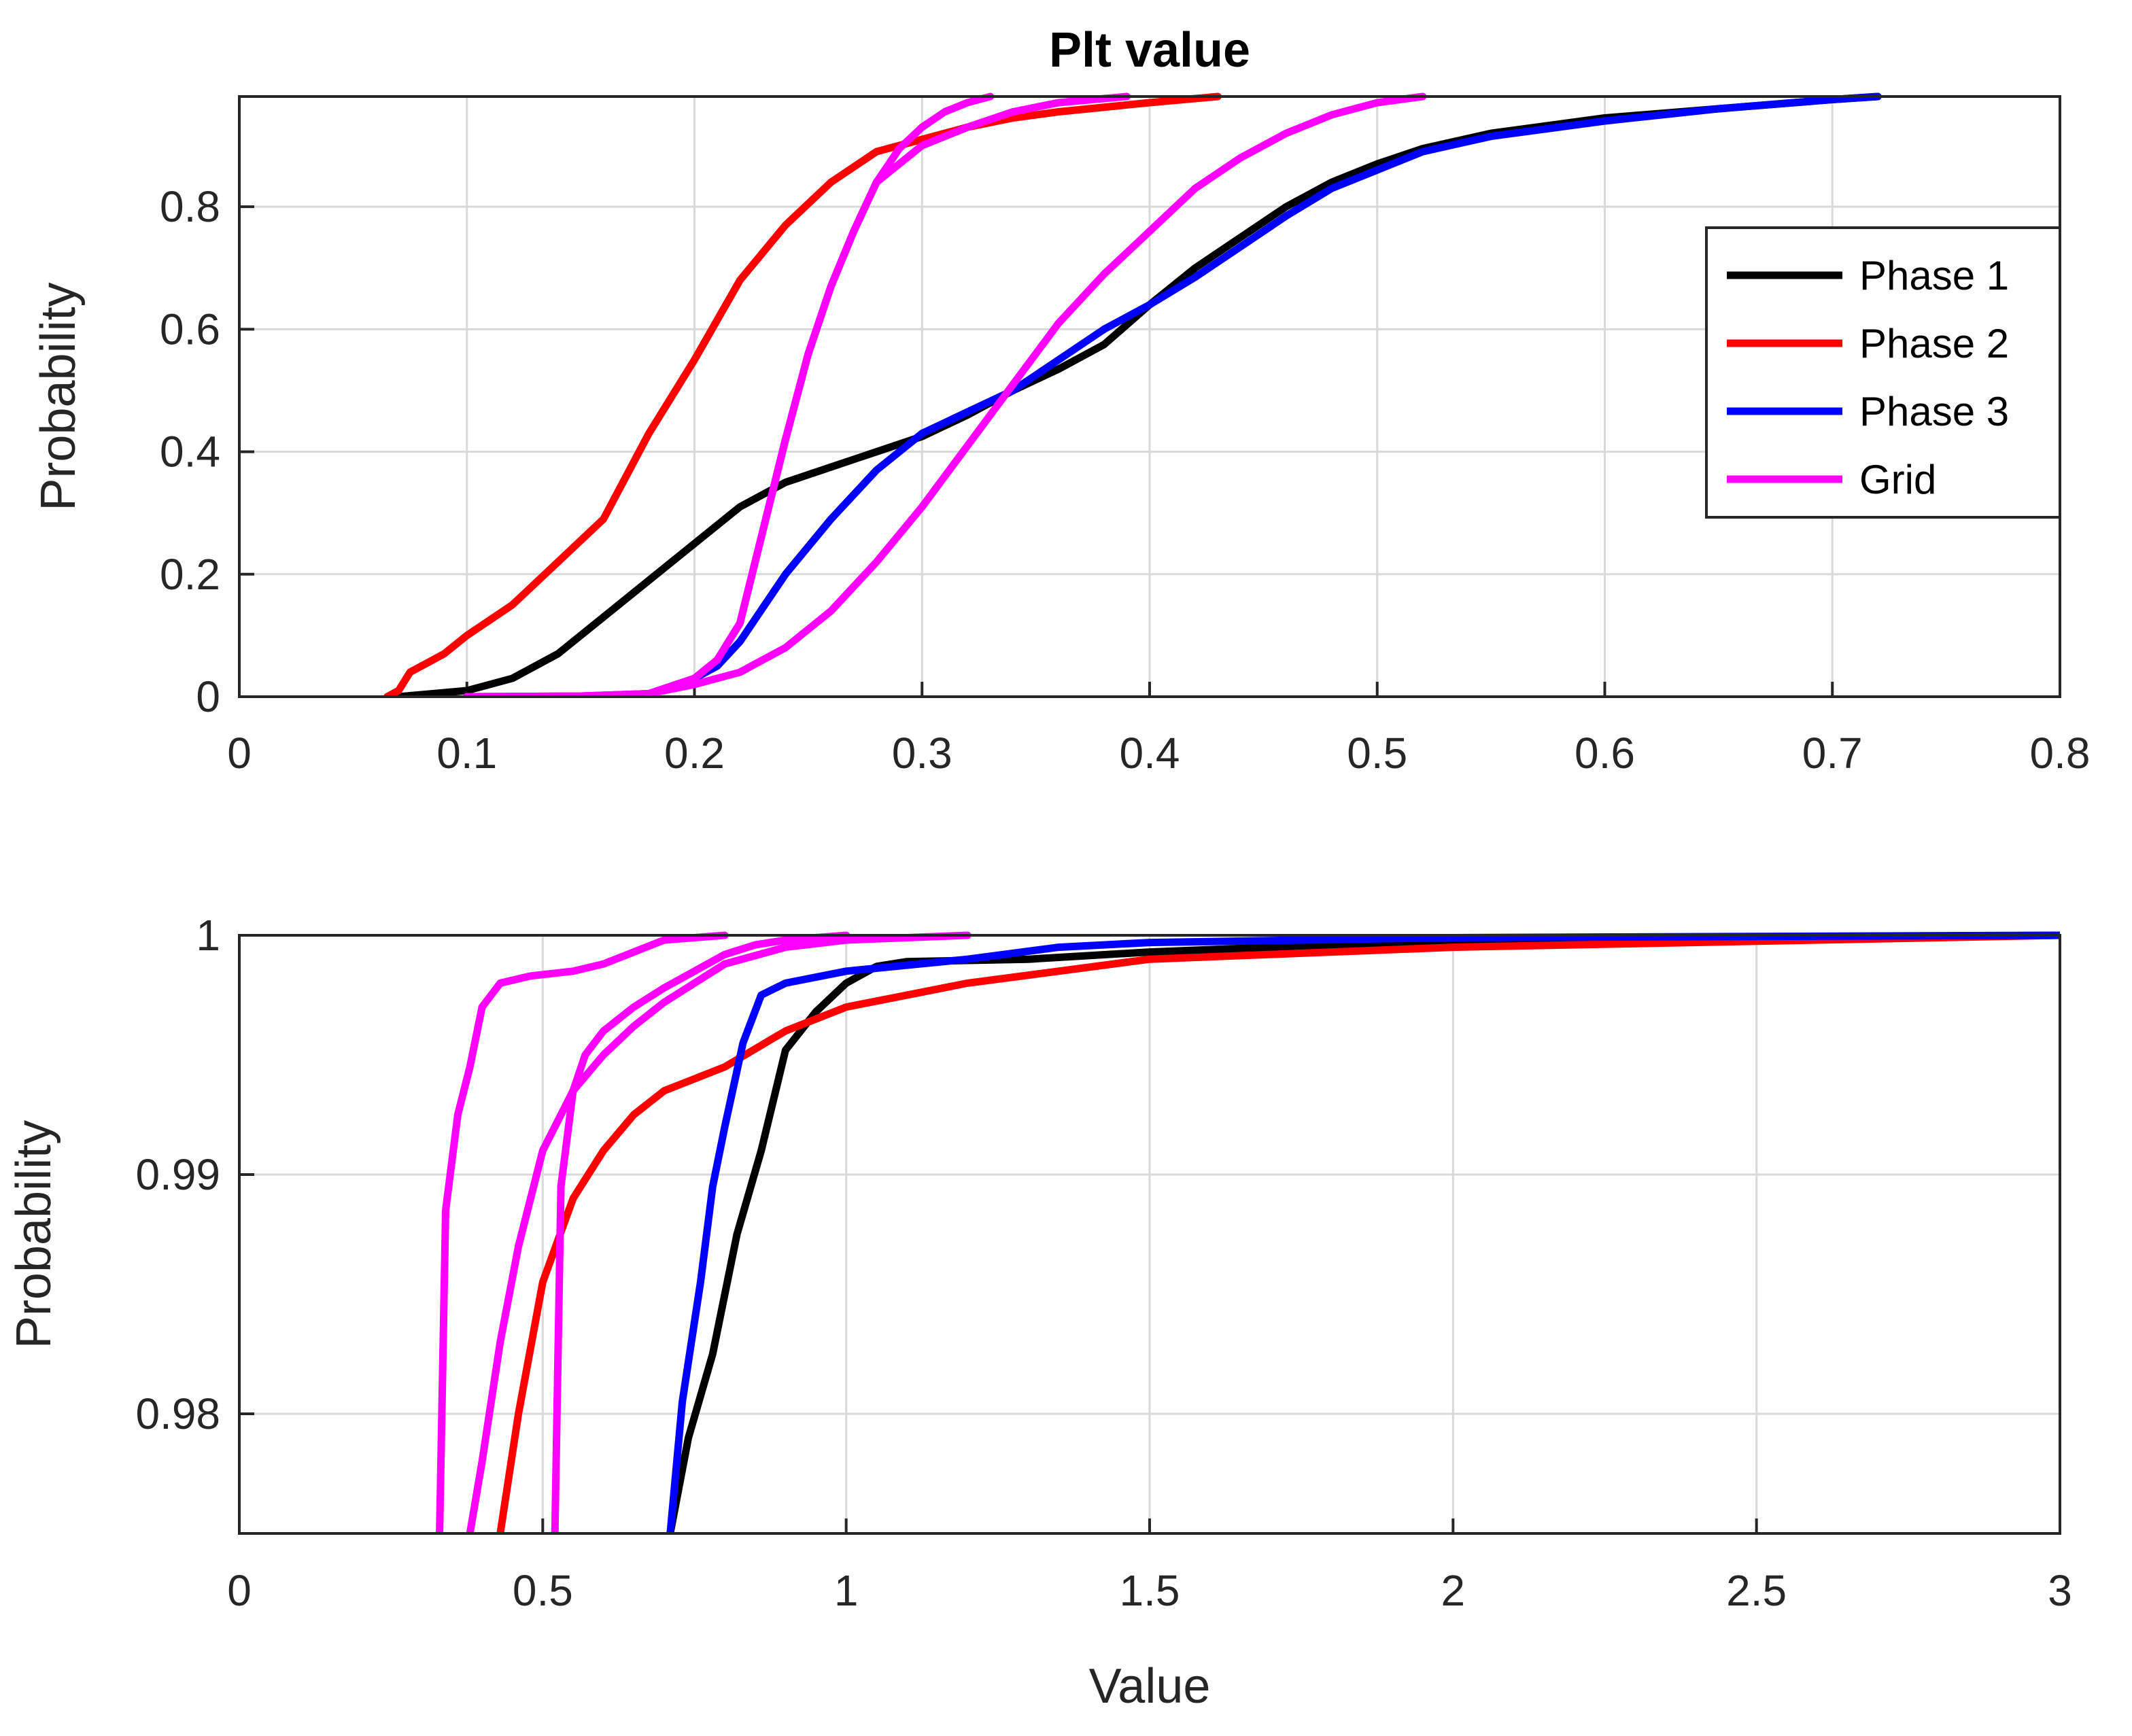  I want to click on legend-item-phase-2: Phase 2, so click(1868, 343).